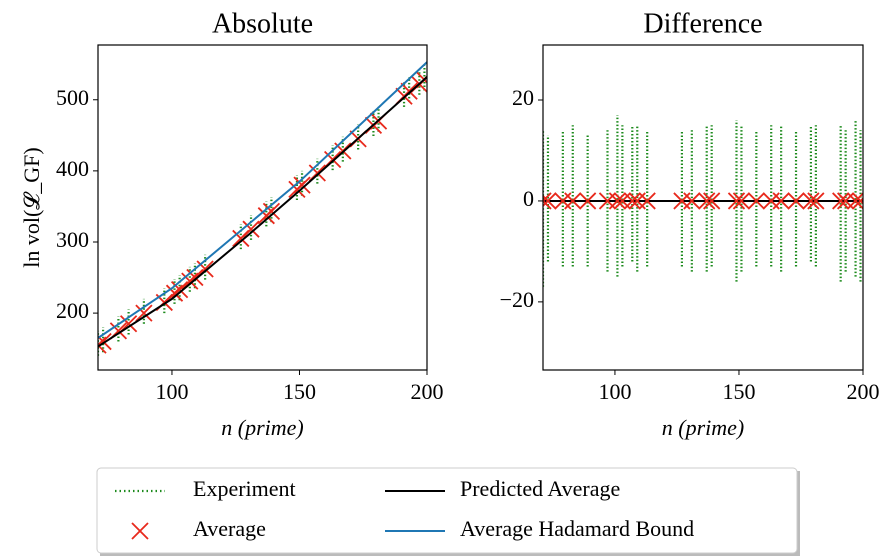 Image resolution: width=890 pixels, height=559 pixels. Describe the element at coordinates (31, 207) in the screenshot. I see `y-axis-label: ln vol(𝓛_GF)` at that location.